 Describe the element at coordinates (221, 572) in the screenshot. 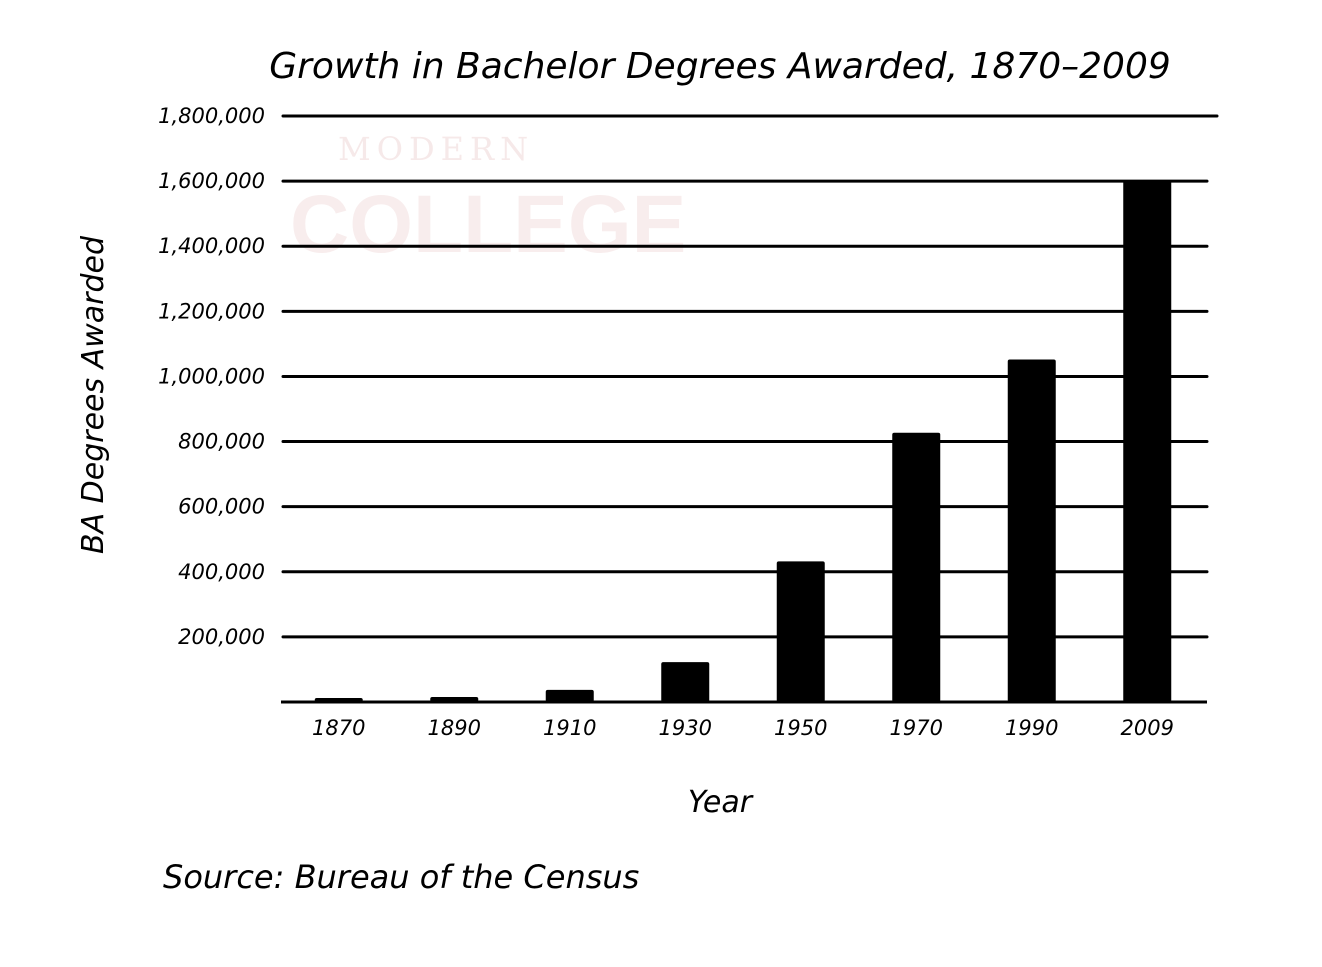

I see `y-tick-label: 400,000` at that location.